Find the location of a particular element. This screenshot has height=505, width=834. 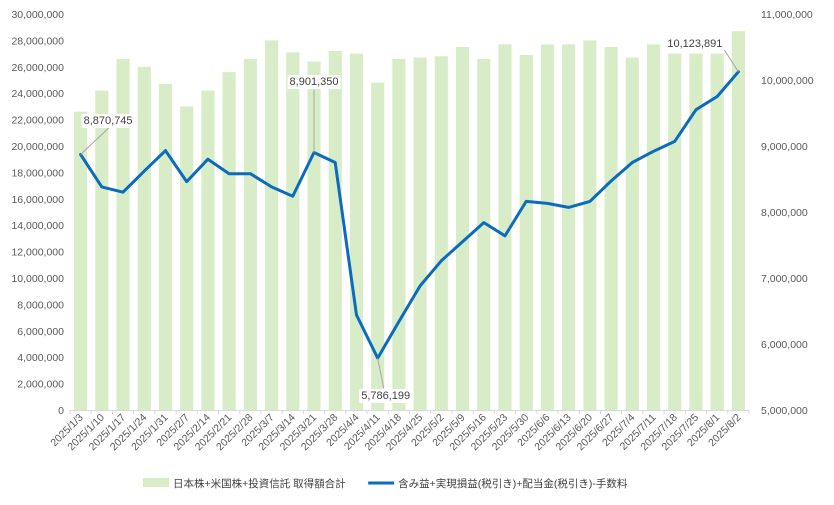

legend-swatch-bar is located at coordinates (156, 482).